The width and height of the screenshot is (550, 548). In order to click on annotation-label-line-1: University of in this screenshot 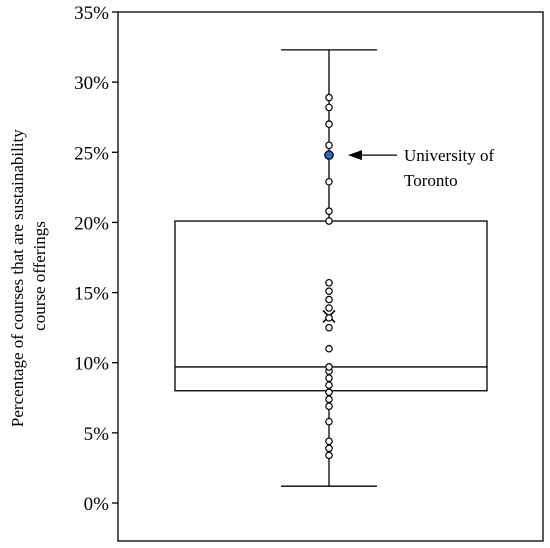, I will do `click(449, 155)`.